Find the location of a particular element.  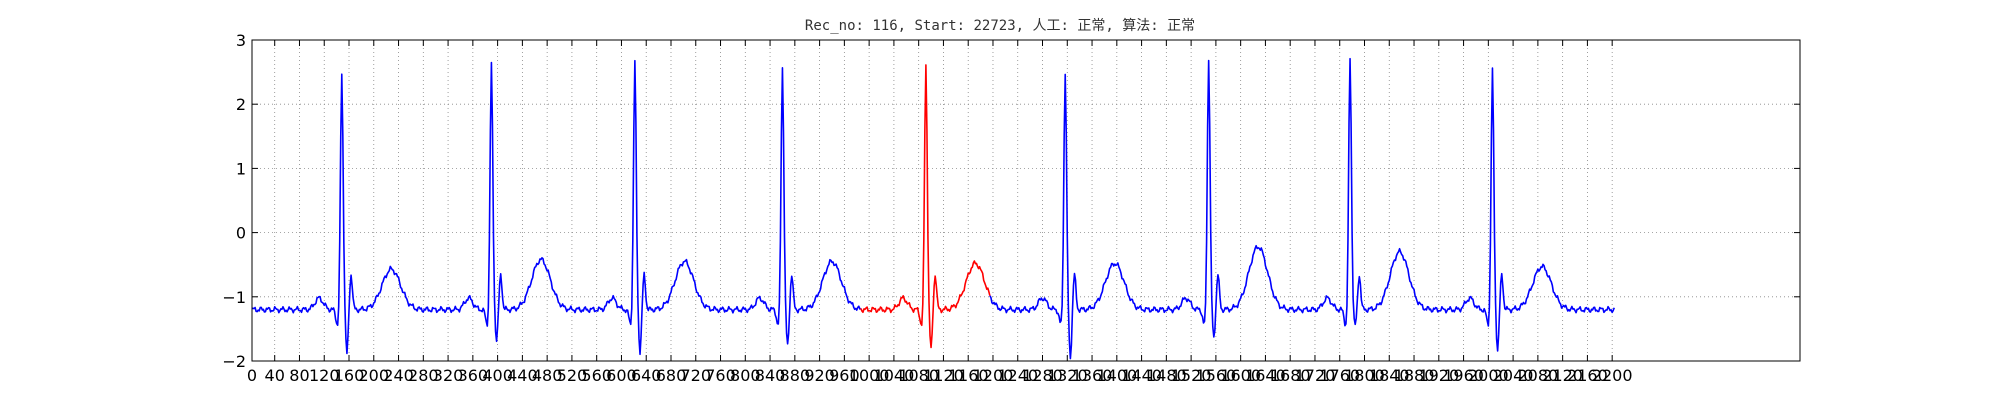

x-tick-label: 1960 is located at coordinates (1463, 375).